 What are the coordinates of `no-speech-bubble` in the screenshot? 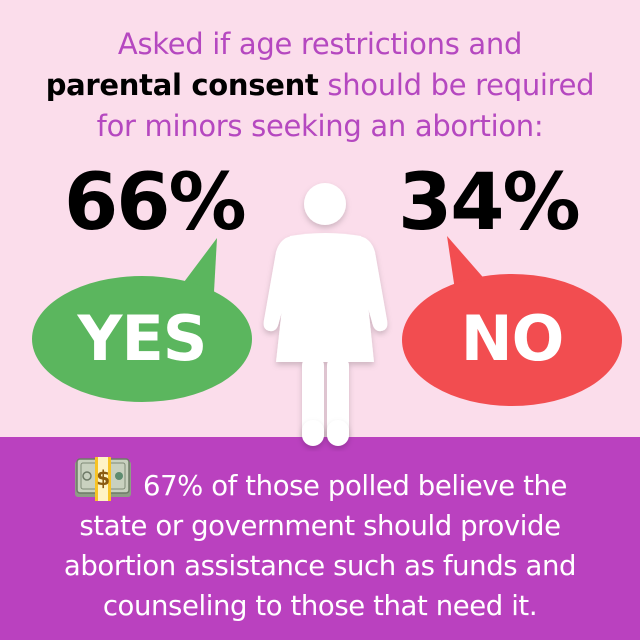 It's located at (512, 321).